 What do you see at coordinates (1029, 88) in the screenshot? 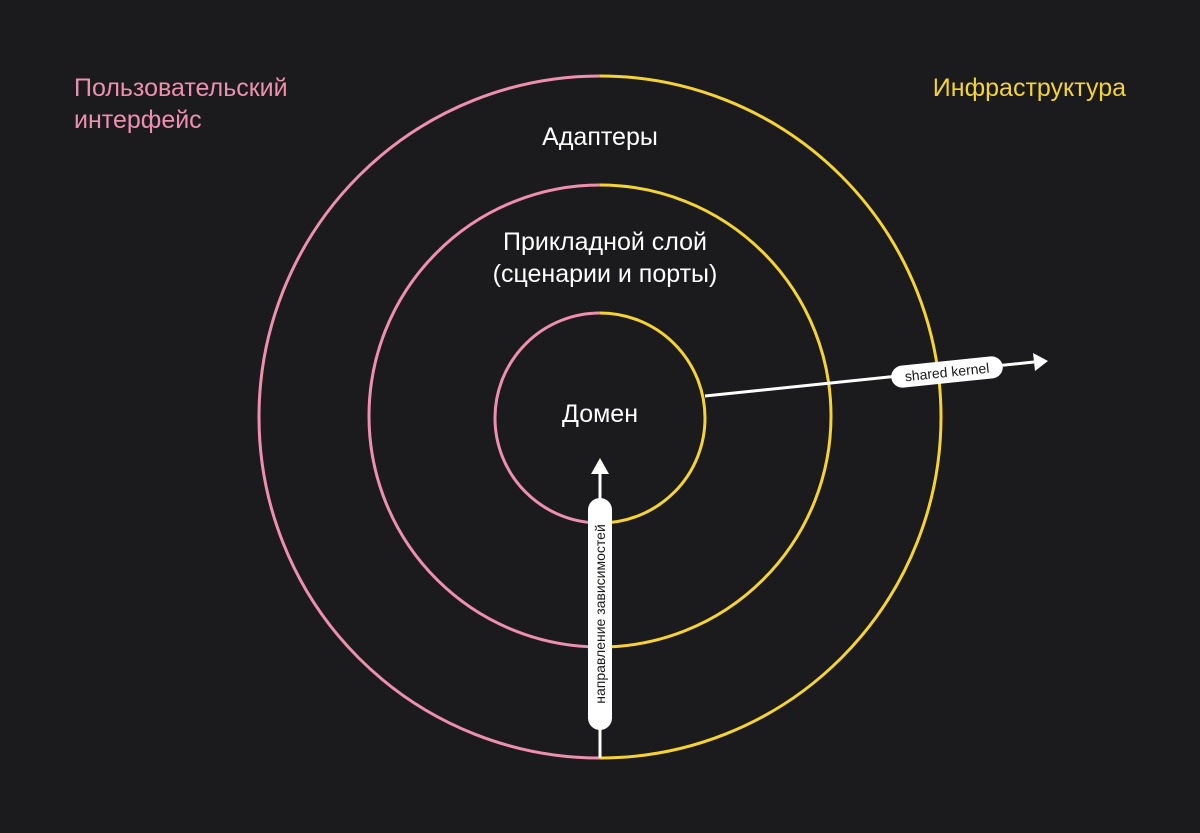
I see `infrastructure-side-label: Инфраструктура` at bounding box center [1029, 88].